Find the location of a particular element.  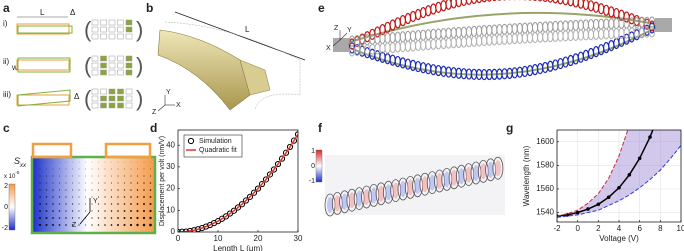

bracket: ) is located at coordinates (139, 29).